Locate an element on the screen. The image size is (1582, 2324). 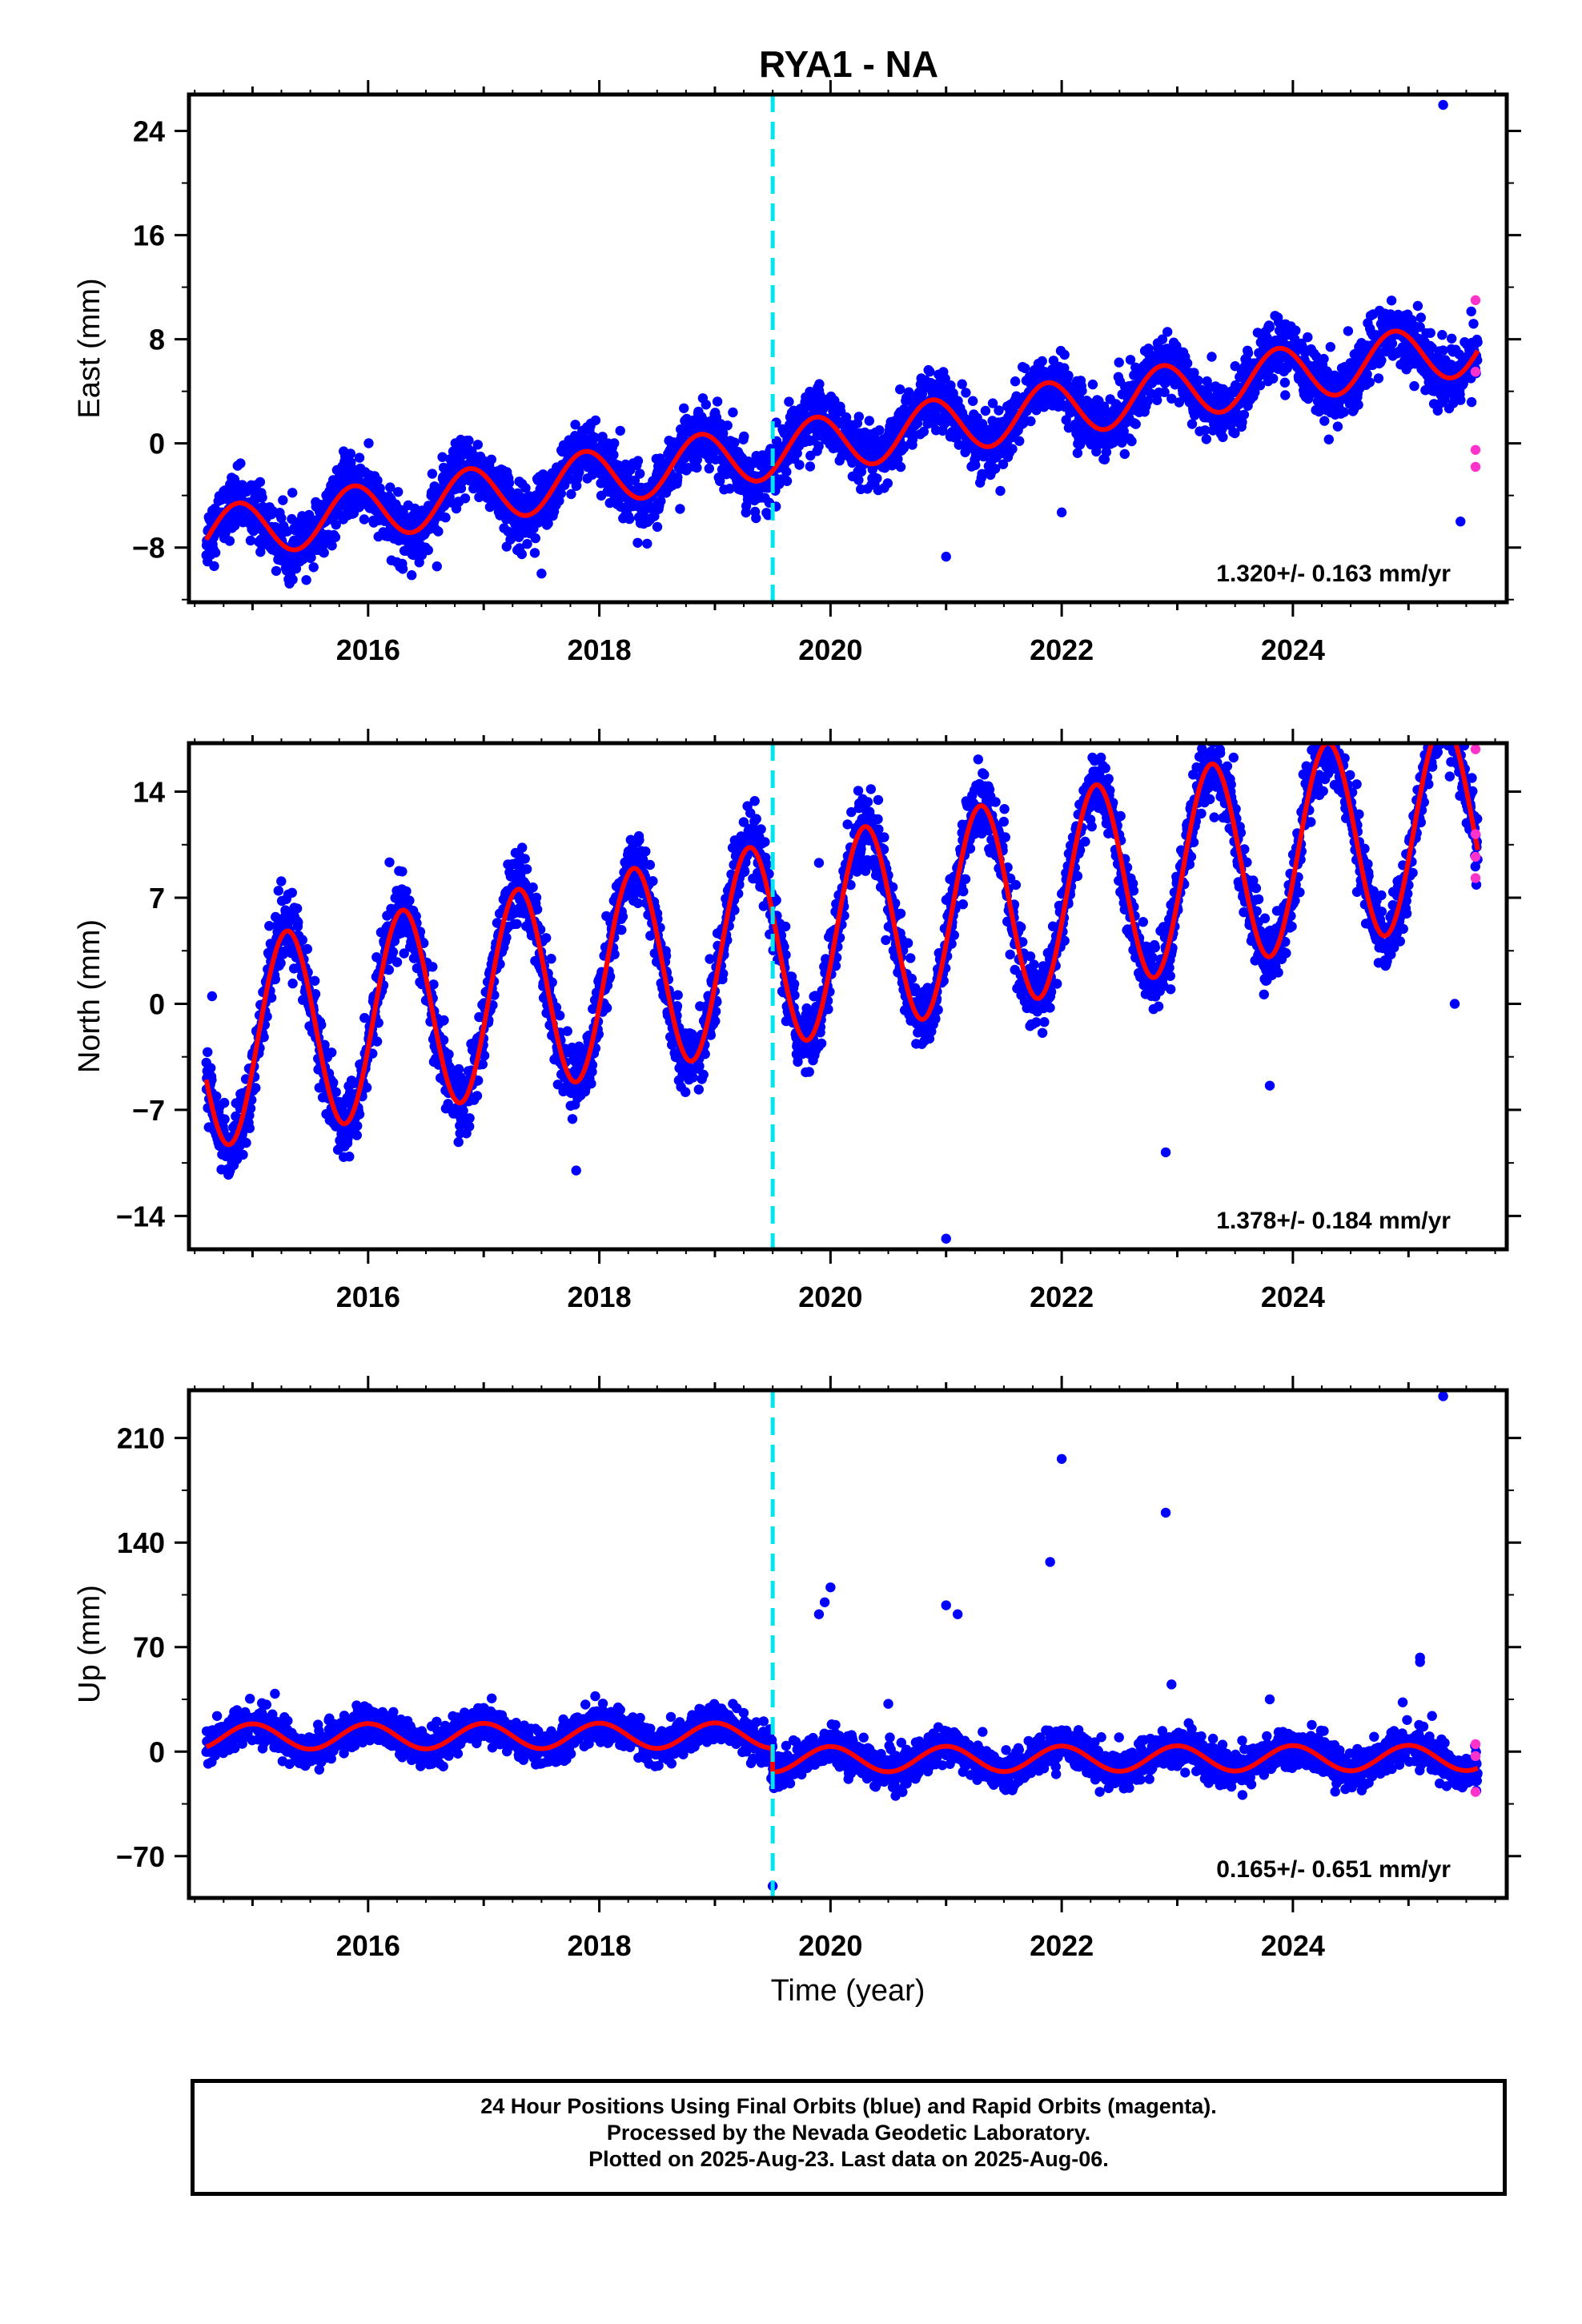
final-orbit-points is located at coordinates (842, 443).